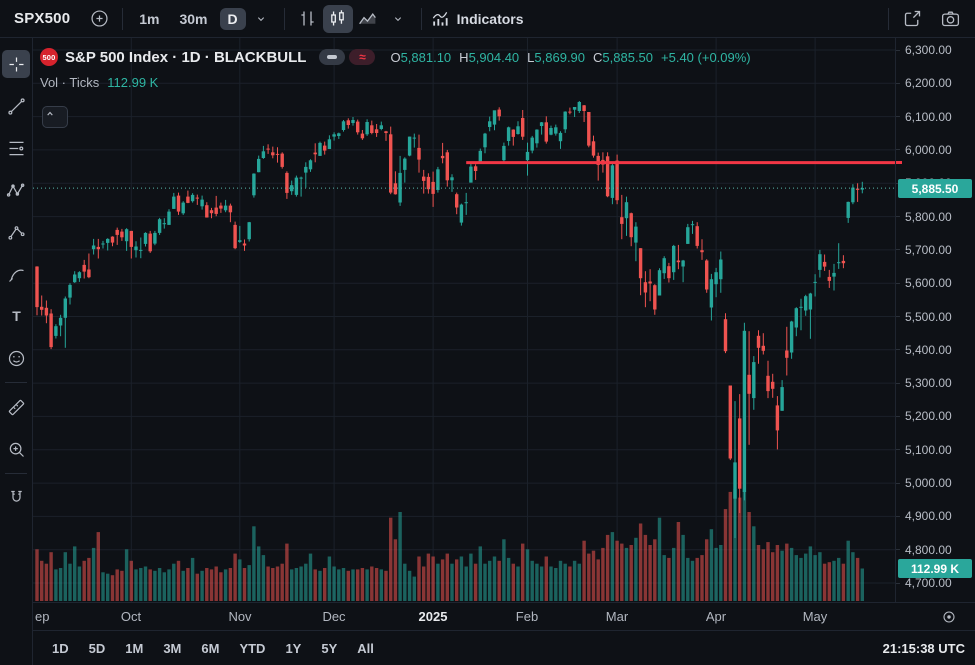  I want to click on trend-line-icon, so click(16, 106).